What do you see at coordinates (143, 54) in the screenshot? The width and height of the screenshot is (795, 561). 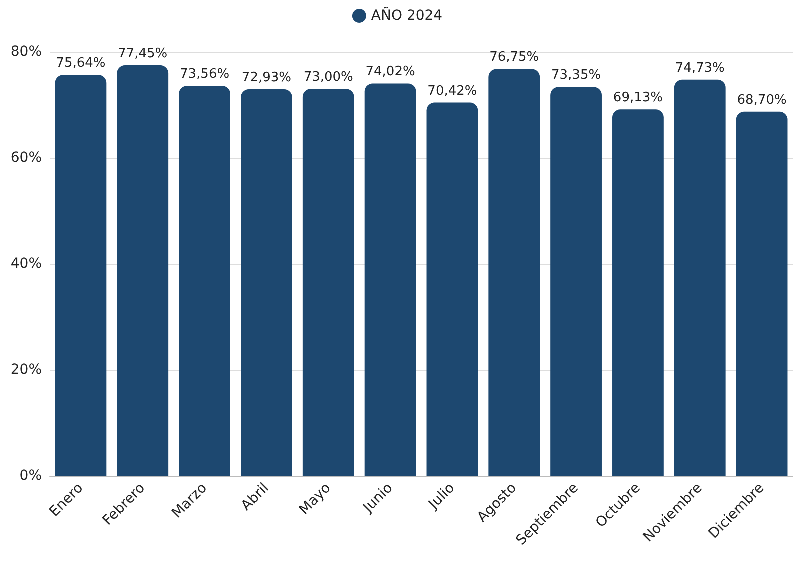 I see `data-label: 77,45%` at bounding box center [143, 54].